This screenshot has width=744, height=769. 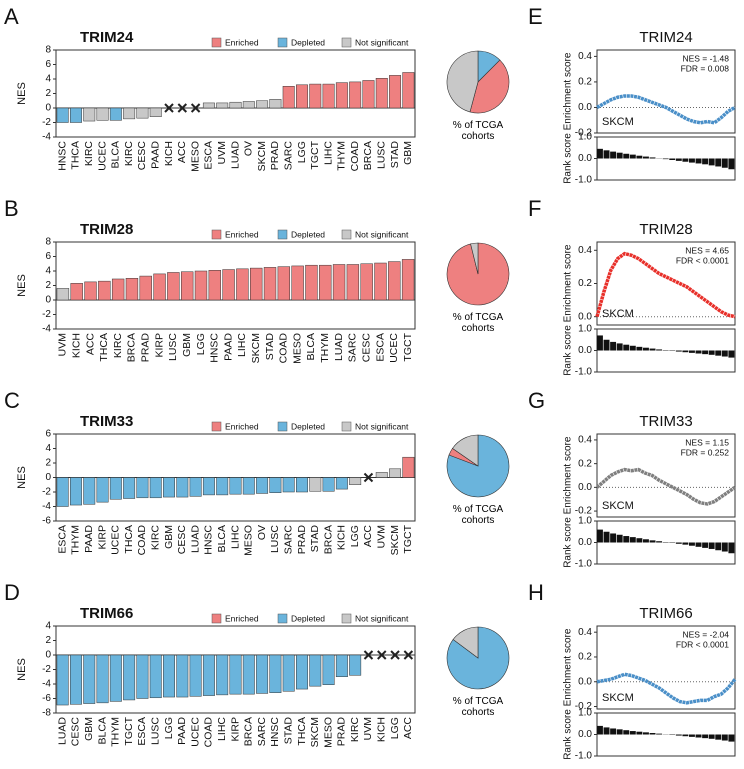 I want to click on x-tick-label: ACC, so click(x=90, y=344).